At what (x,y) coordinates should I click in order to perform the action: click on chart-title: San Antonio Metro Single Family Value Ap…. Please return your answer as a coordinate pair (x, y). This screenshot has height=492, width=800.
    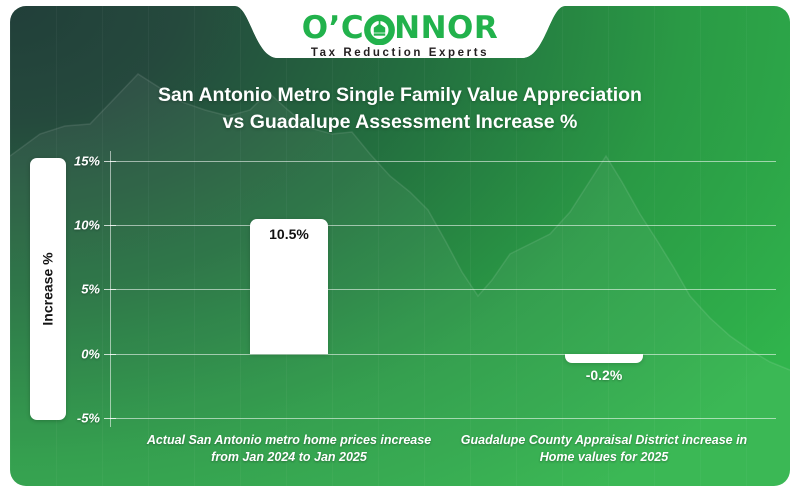
    Looking at the image, I should click on (400, 109).